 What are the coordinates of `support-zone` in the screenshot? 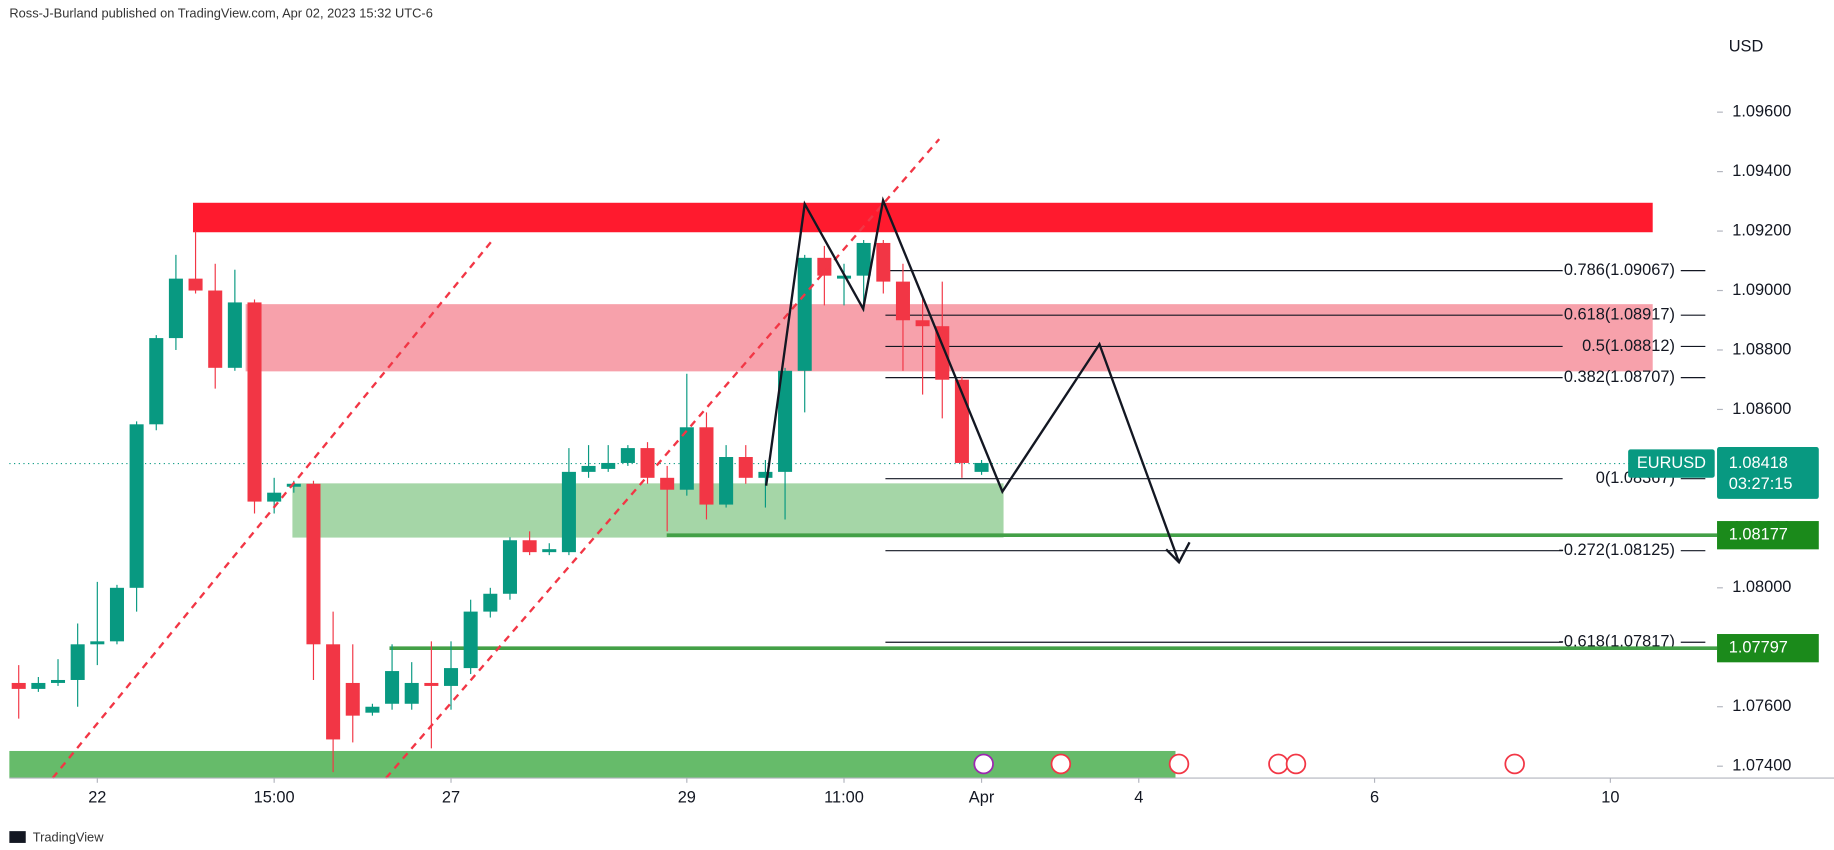 It's located at (592, 764).